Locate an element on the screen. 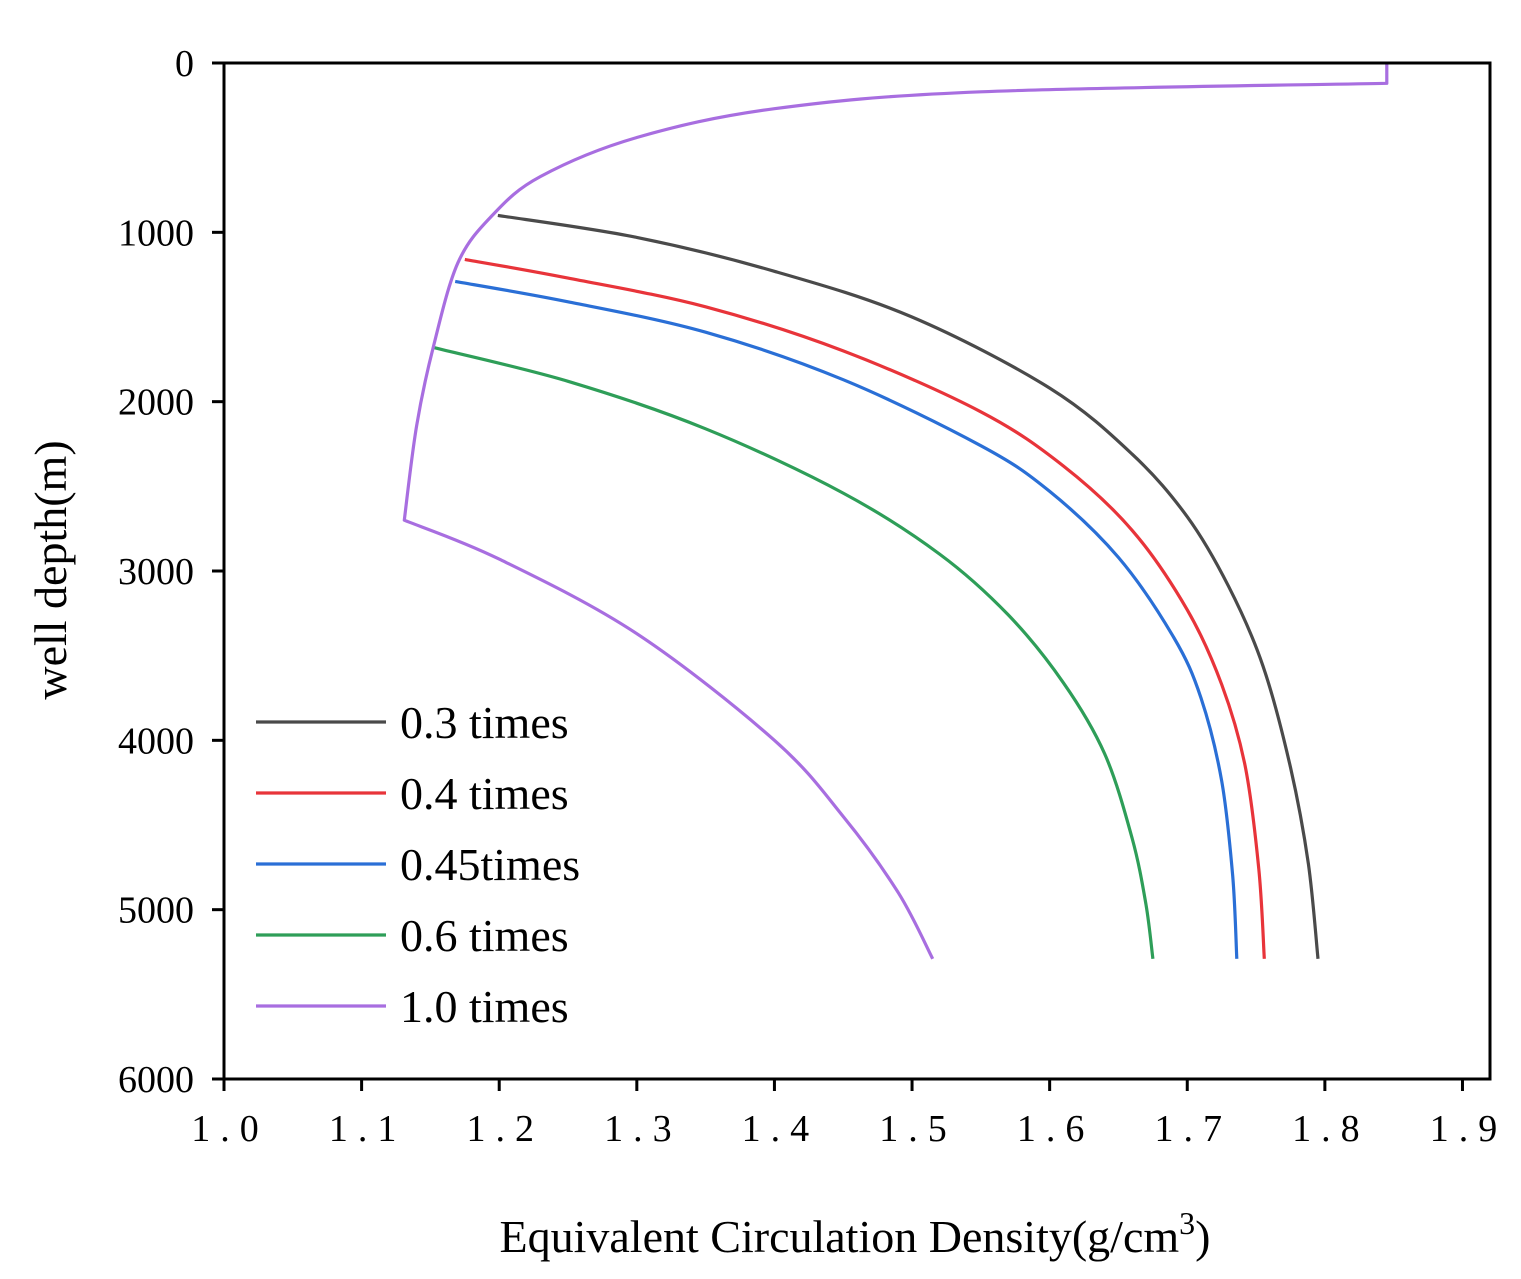 The image size is (1521, 1279). x-tick-label: 1.3 is located at coordinates (643, 1129).